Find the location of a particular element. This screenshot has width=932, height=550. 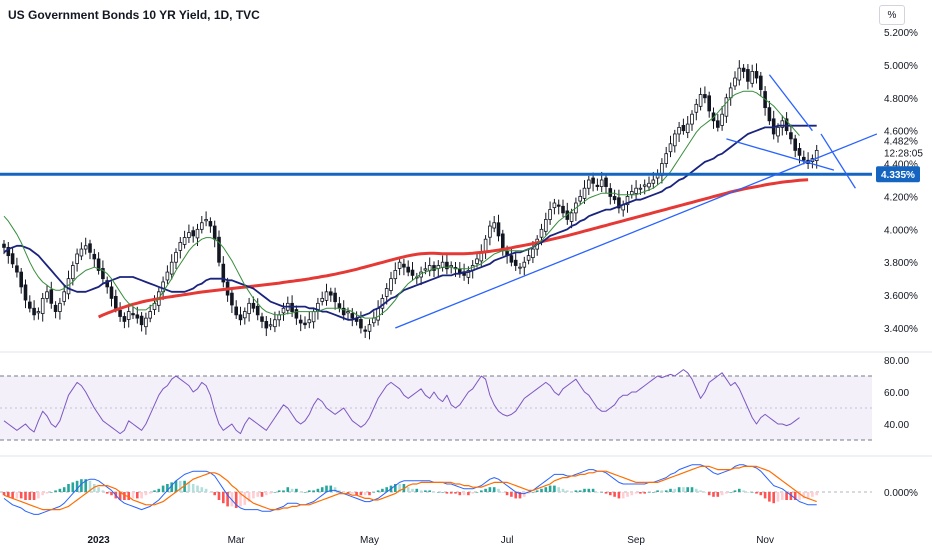

time-axis: 2023 Mar May Jul Sep Nov is located at coordinates (430, 540).